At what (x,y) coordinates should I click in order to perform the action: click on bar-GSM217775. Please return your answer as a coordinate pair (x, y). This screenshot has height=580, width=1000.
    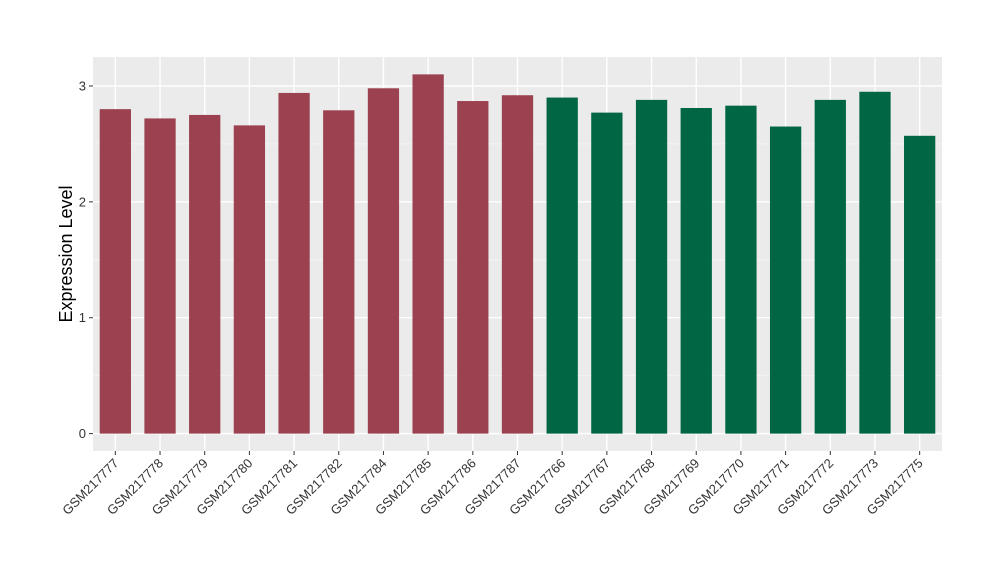
    Looking at the image, I should click on (920, 284).